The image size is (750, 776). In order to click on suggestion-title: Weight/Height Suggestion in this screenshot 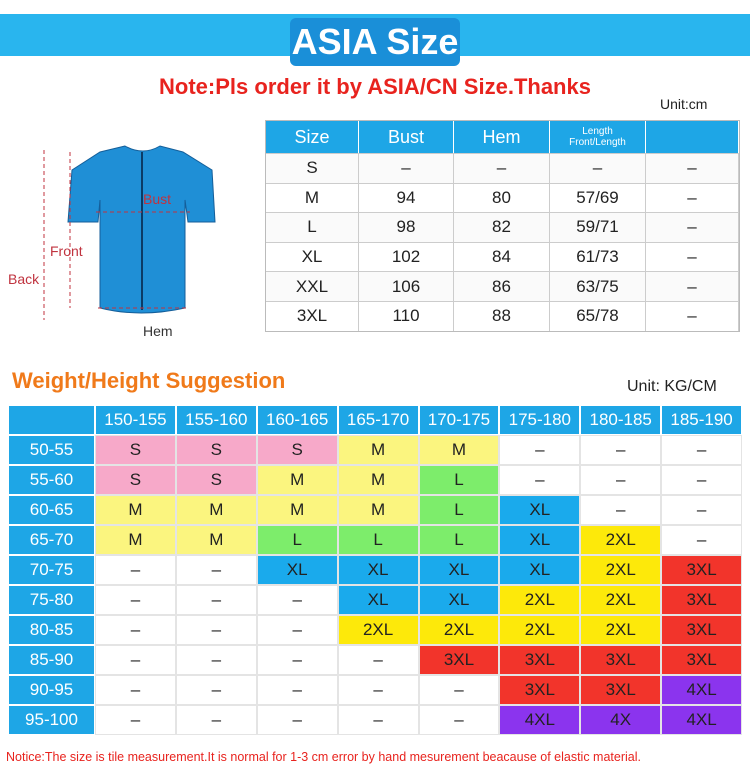, I will do `click(149, 380)`.